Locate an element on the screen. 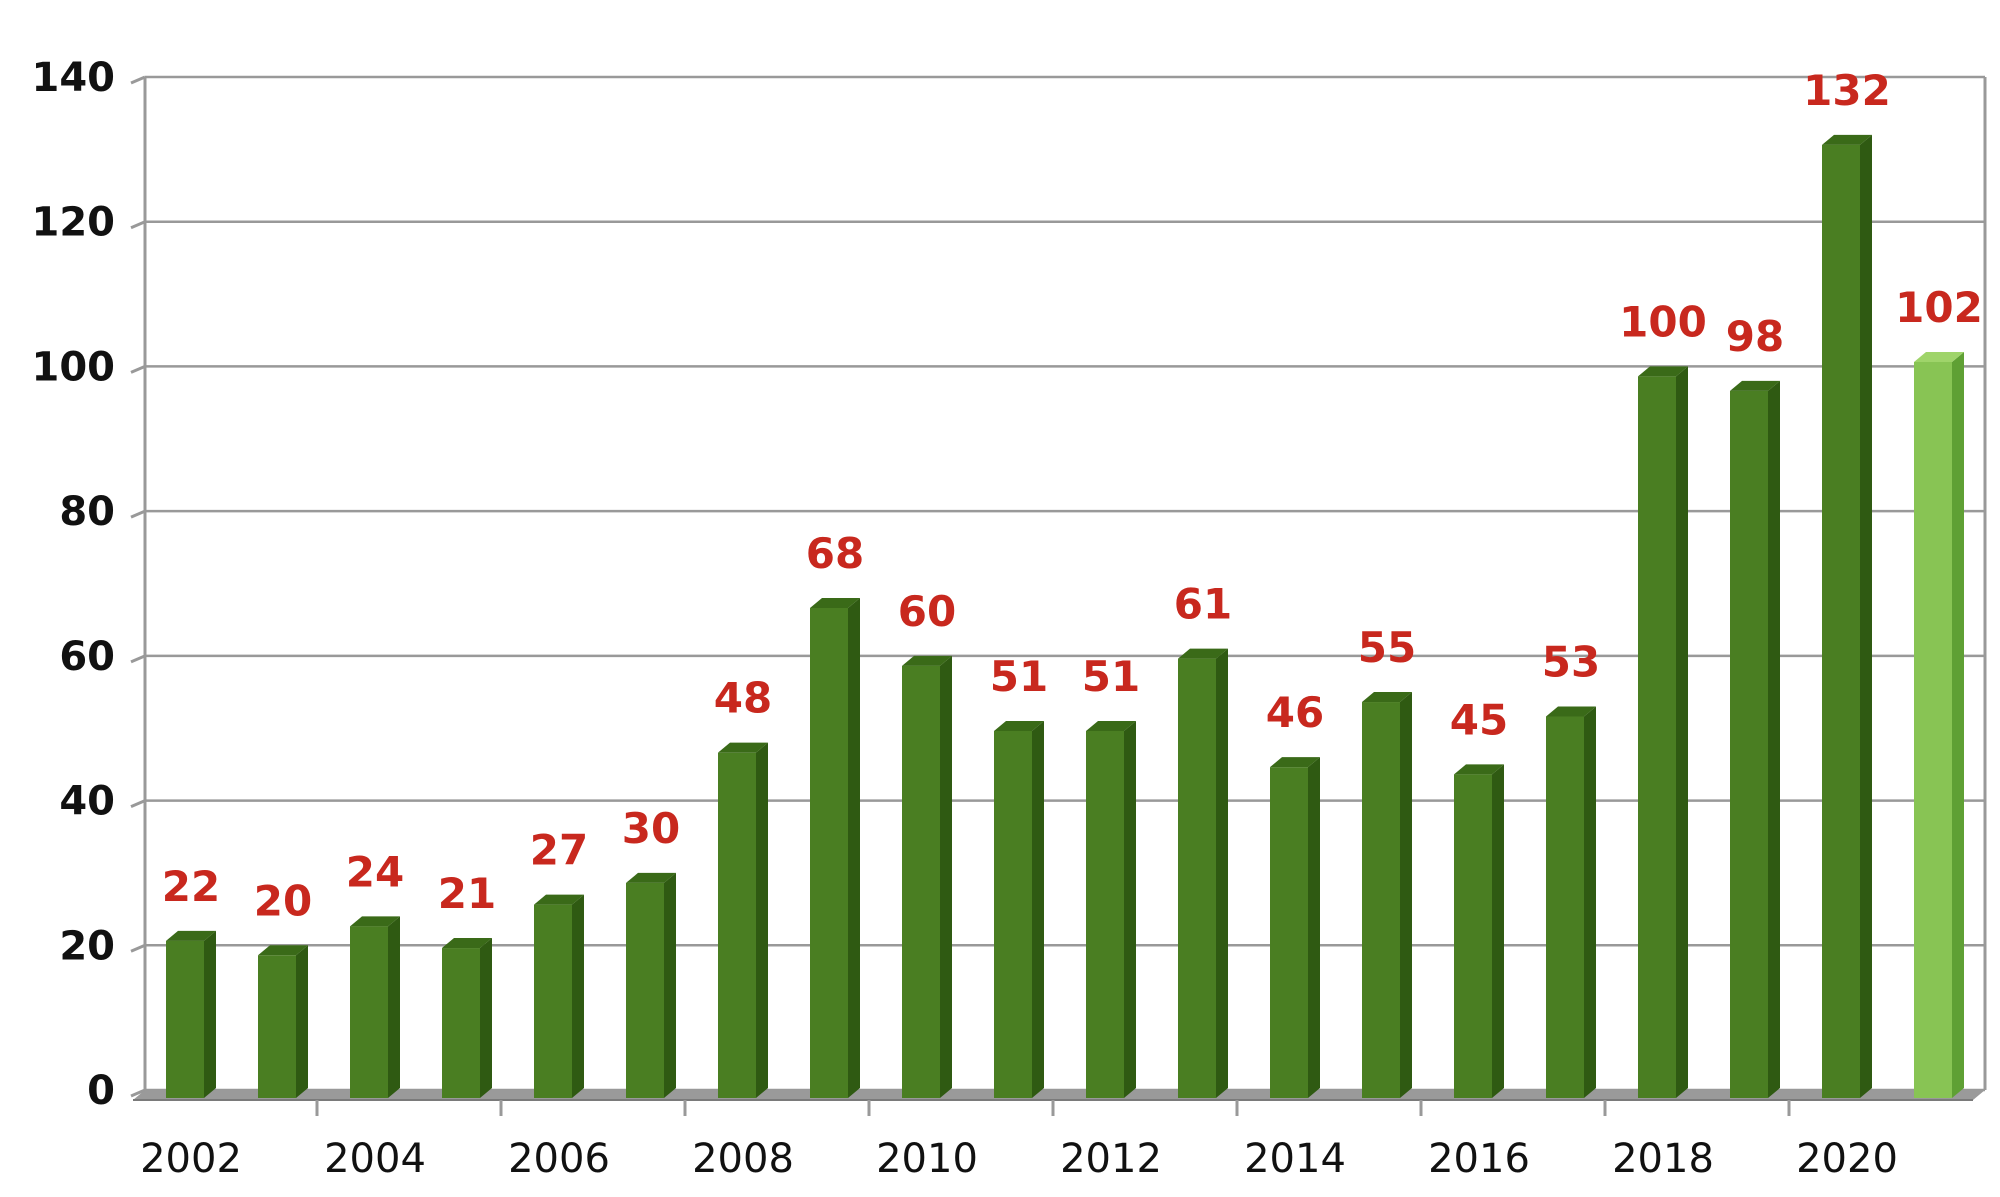 This screenshot has height=1197, width=2000. y-tick-label-80: 80 is located at coordinates (87, 512).